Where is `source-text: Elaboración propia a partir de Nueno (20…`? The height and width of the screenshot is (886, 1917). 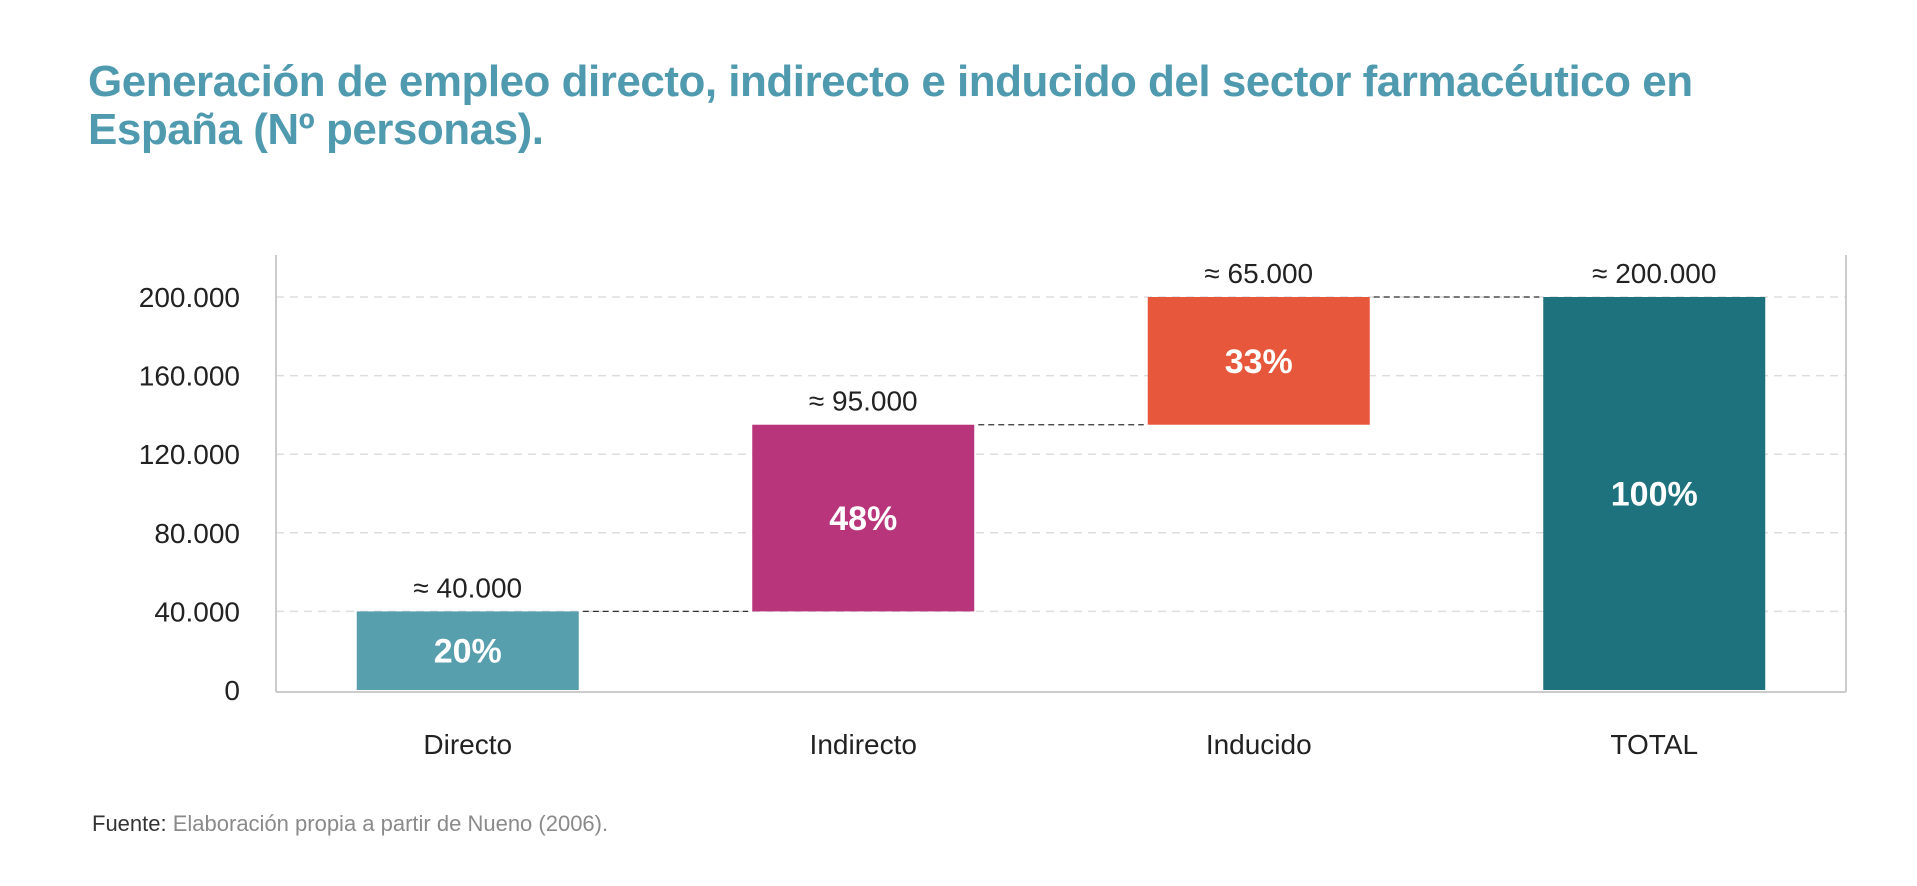 source-text: Elaboración propia a partir de Nueno (20… is located at coordinates (387, 823).